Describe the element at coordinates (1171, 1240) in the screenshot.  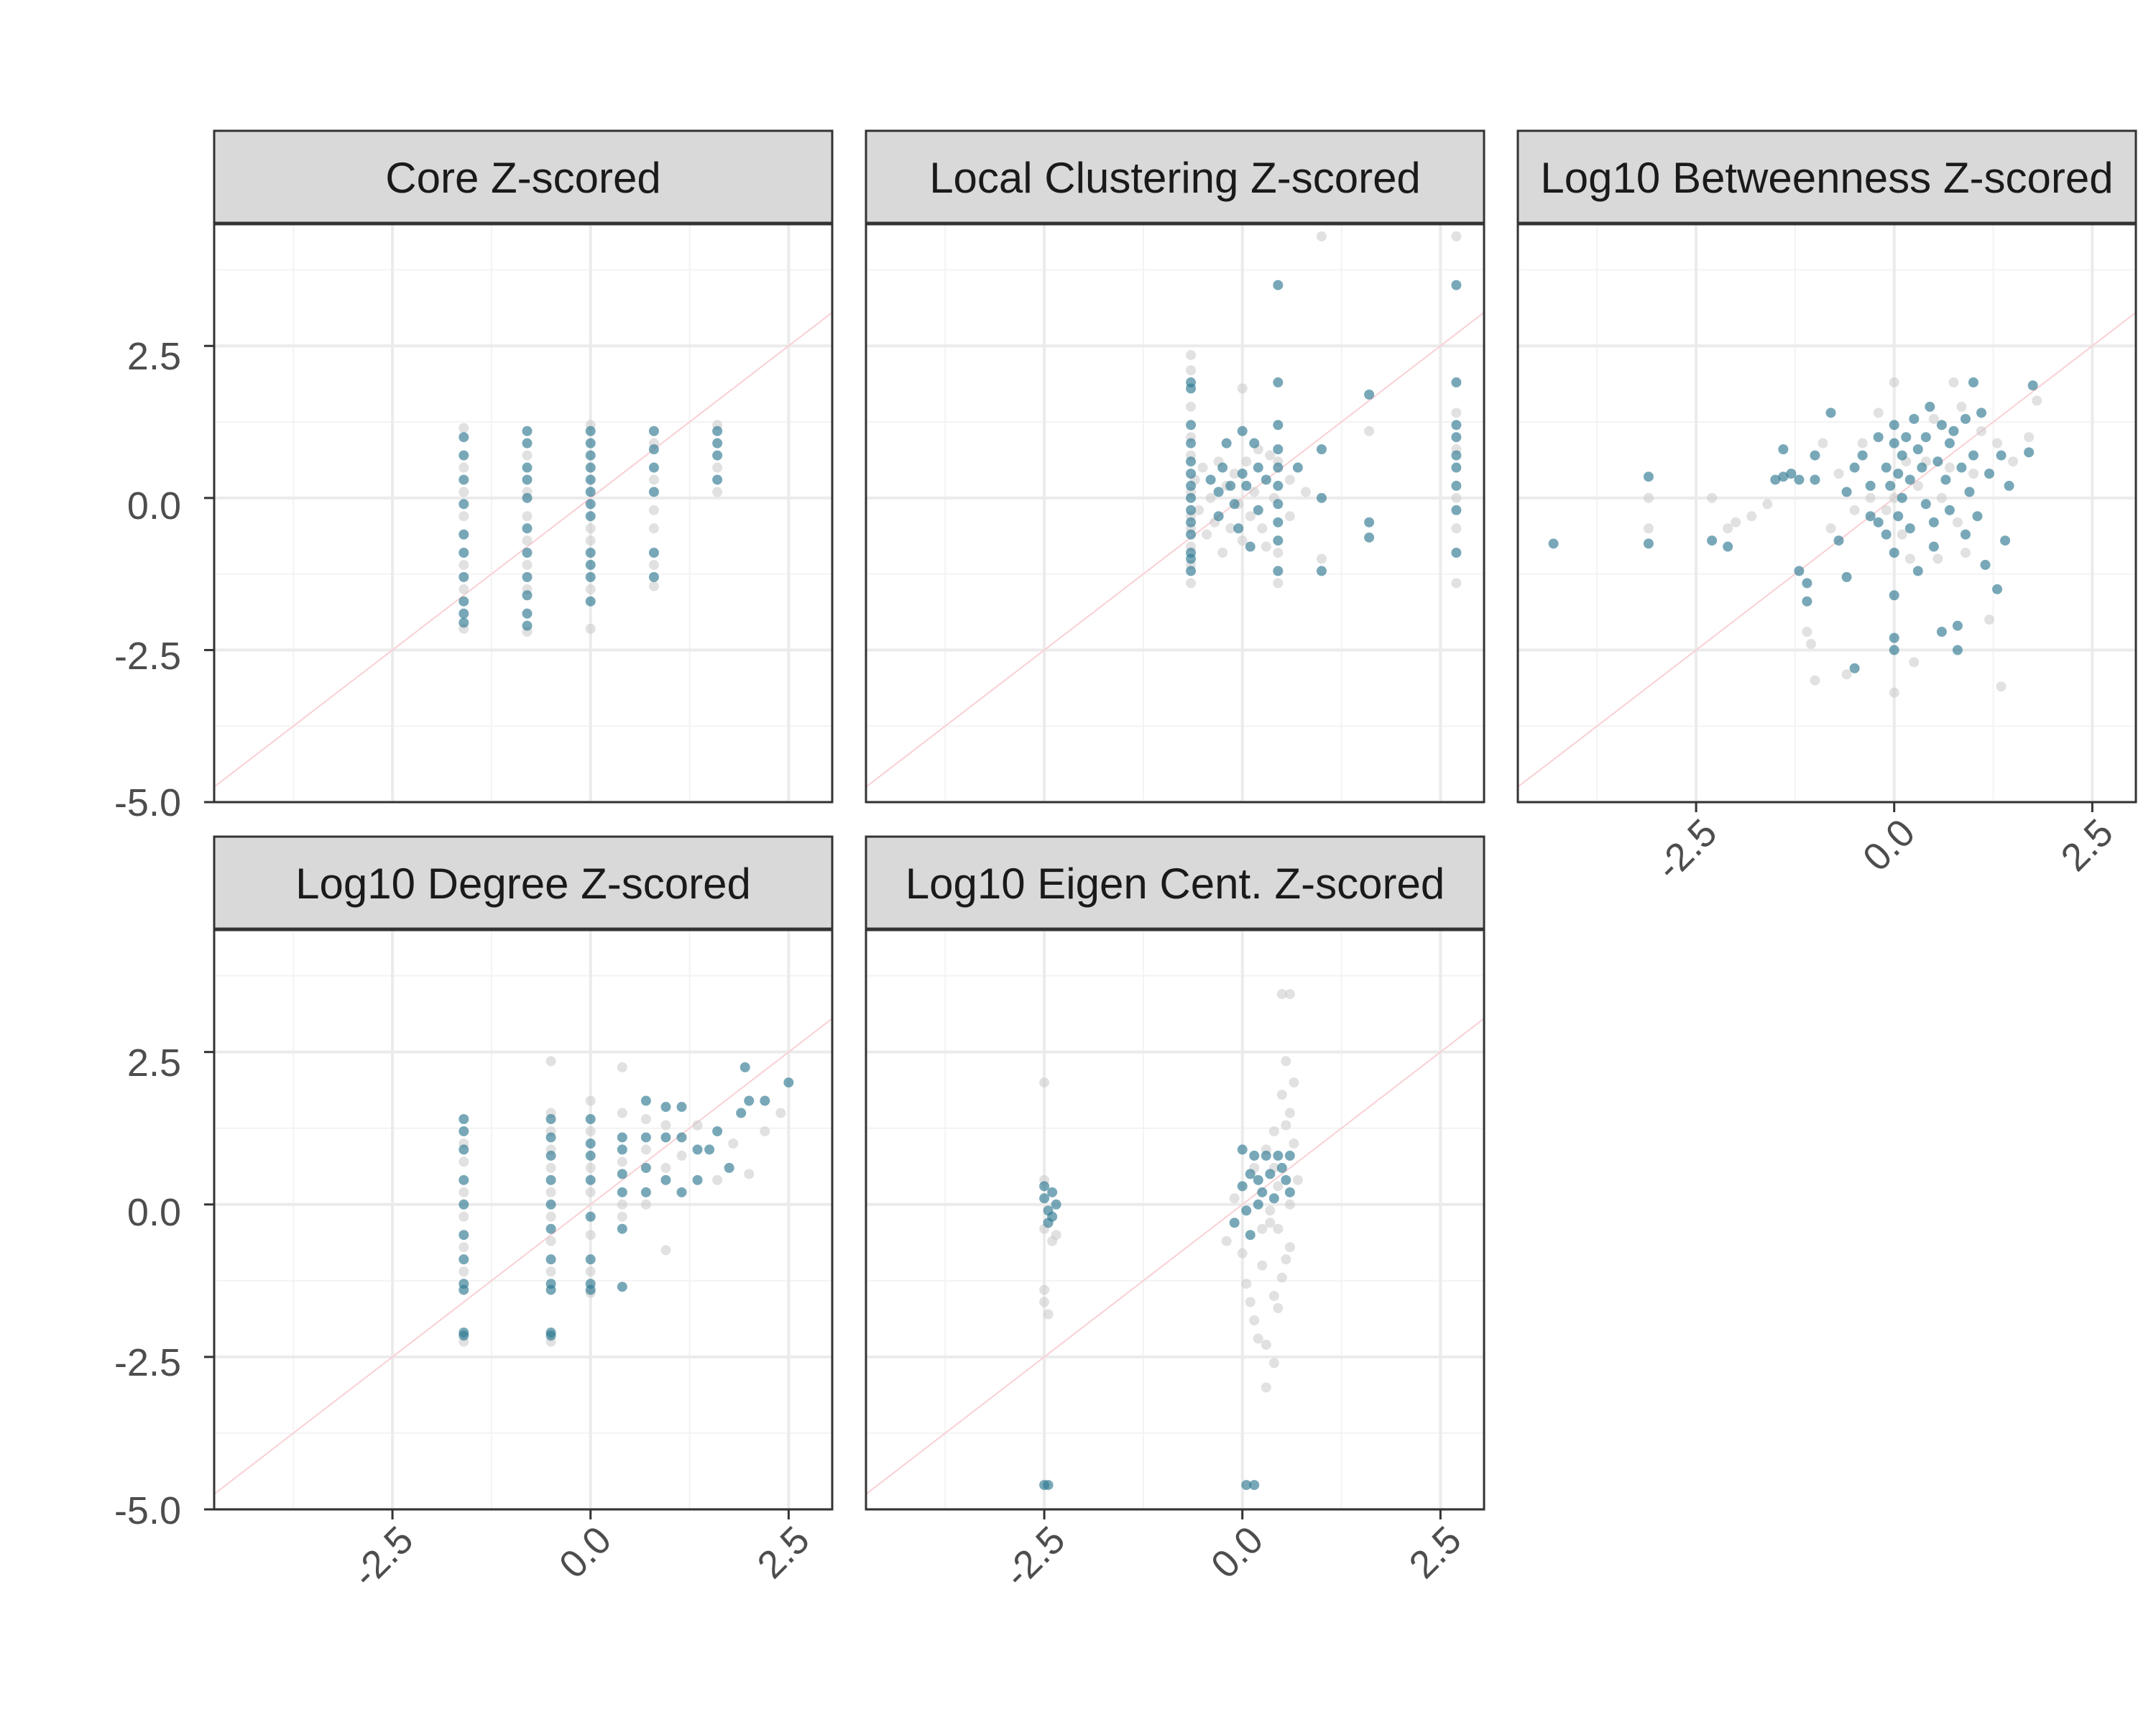
I see `scatter-points` at that location.